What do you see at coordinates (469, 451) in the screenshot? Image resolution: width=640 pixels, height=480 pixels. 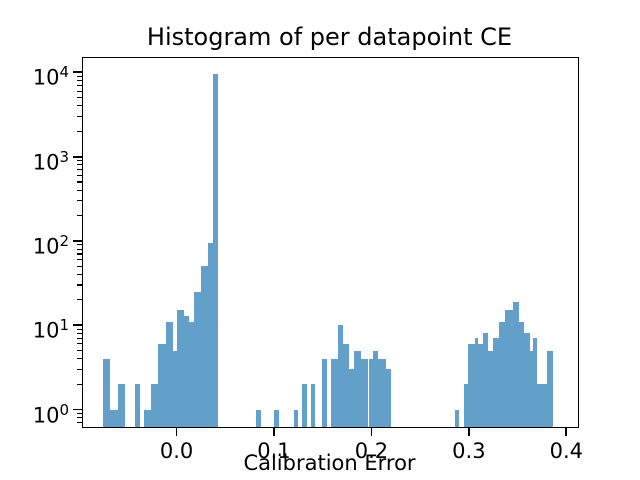 I see `x-tick-label: 0.3` at bounding box center [469, 451].